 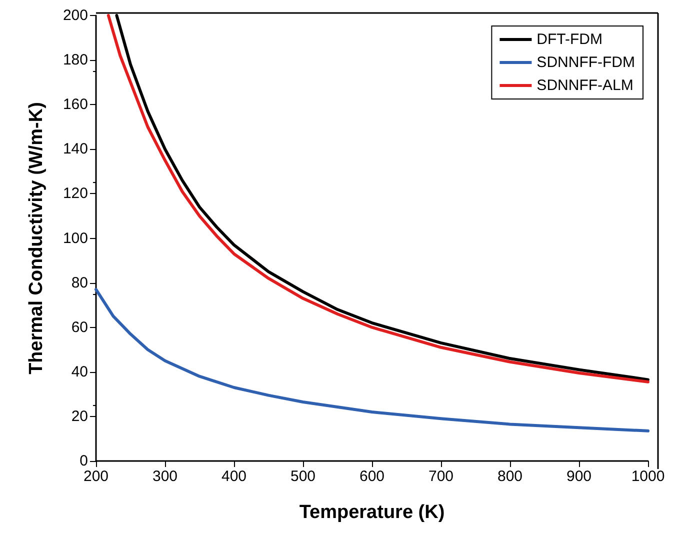 What do you see at coordinates (586, 62) in the screenshot?
I see `legend-label: SDNNFF-FDM` at bounding box center [586, 62].